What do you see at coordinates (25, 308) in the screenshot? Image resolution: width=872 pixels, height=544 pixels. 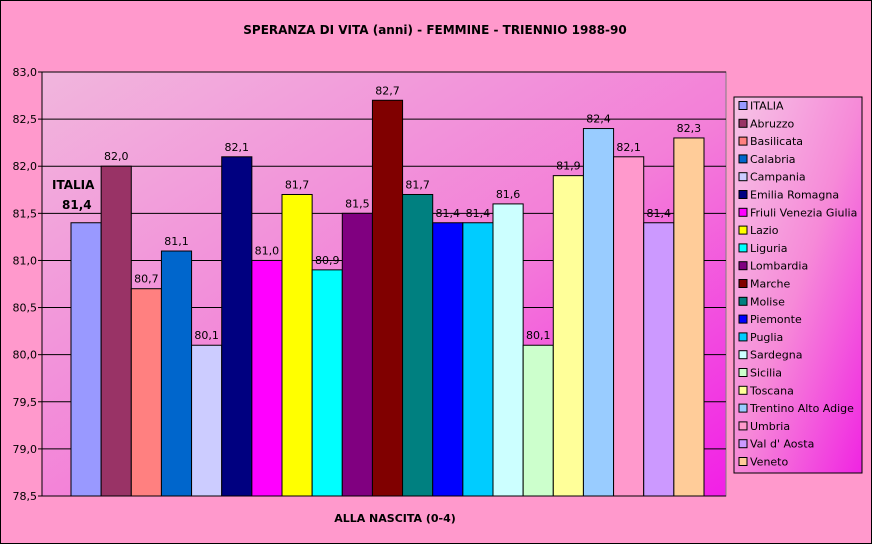 I see `y-tick-label: 80,5` at bounding box center [25, 308].